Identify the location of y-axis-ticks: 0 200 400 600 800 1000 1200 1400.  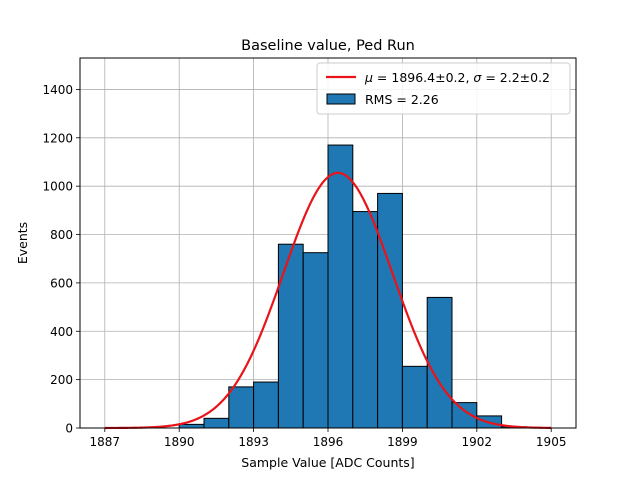
(61, 259).